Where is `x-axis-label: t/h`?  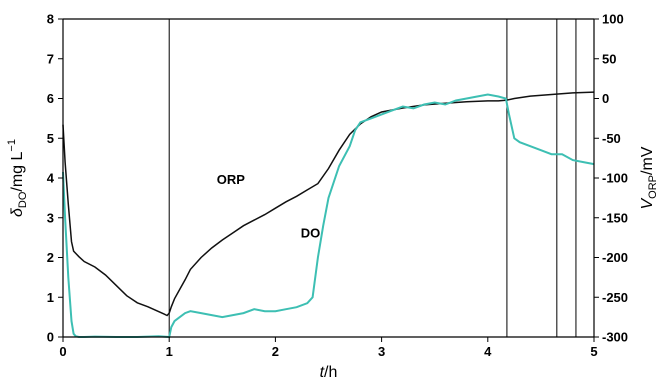
x-axis-label: t/h is located at coordinates (329, 372).